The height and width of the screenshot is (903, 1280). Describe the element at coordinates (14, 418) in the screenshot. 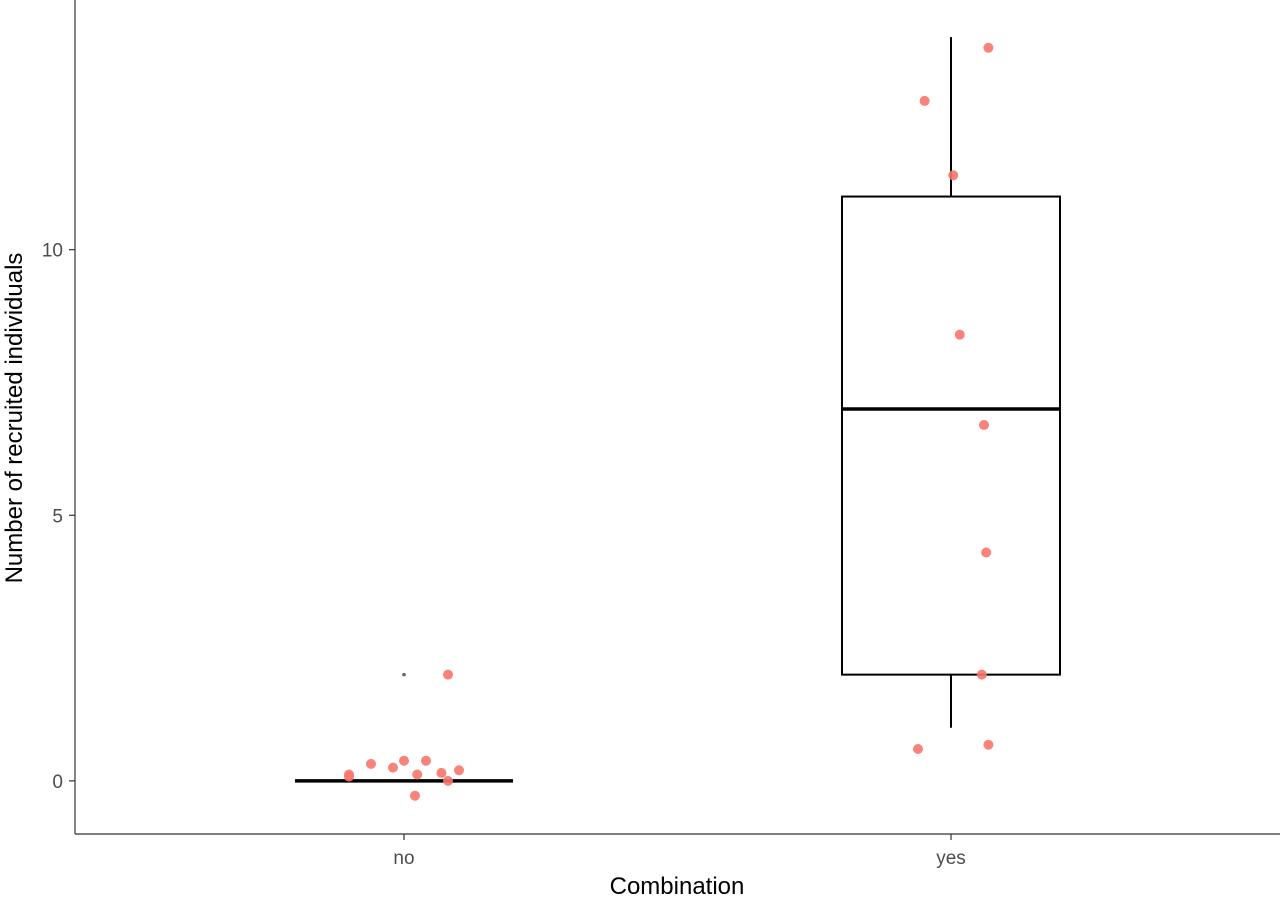

I see `y-axis-label: Number of recruited individuals` at that location.